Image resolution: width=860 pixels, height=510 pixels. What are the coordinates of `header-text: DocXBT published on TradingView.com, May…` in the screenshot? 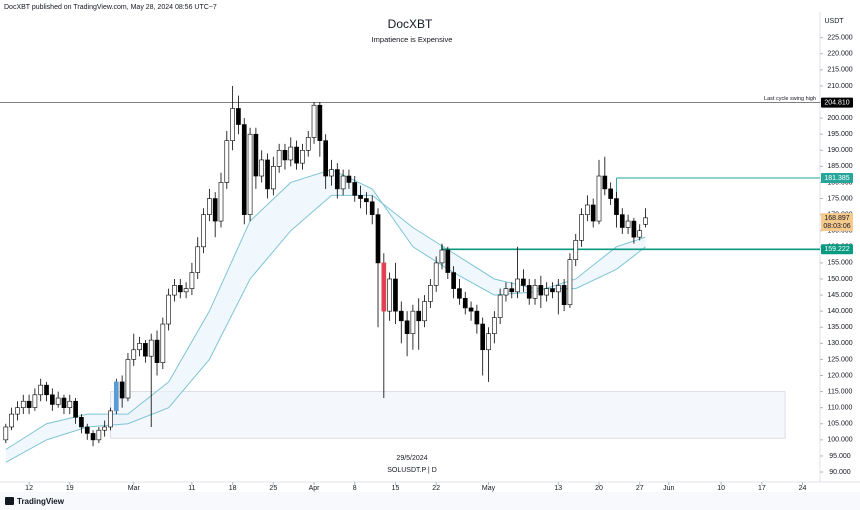 It's located at (110, 7).